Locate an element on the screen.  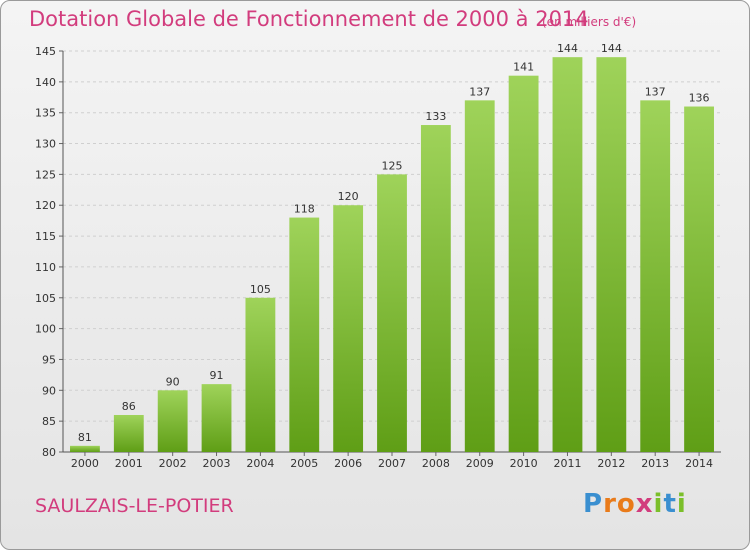
bar-2005 is located at coordinates (304, 334).